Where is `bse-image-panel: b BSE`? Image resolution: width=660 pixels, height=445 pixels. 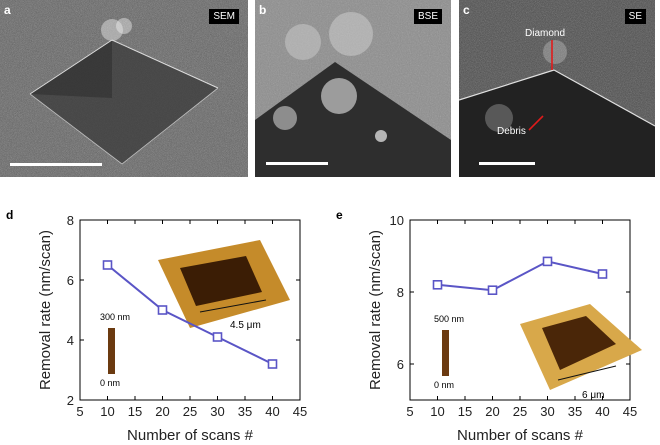 bse-image-panel: b BSE is located at coordinates (353, 88).